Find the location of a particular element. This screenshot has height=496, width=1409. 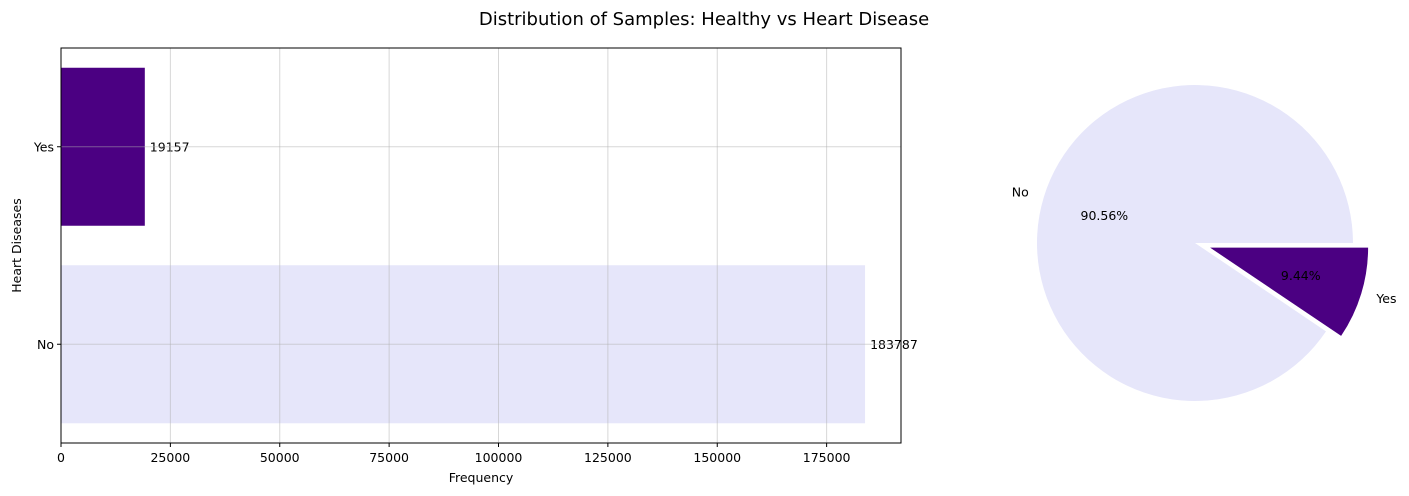

pie-label: No is located at coordinates (1020, 192).